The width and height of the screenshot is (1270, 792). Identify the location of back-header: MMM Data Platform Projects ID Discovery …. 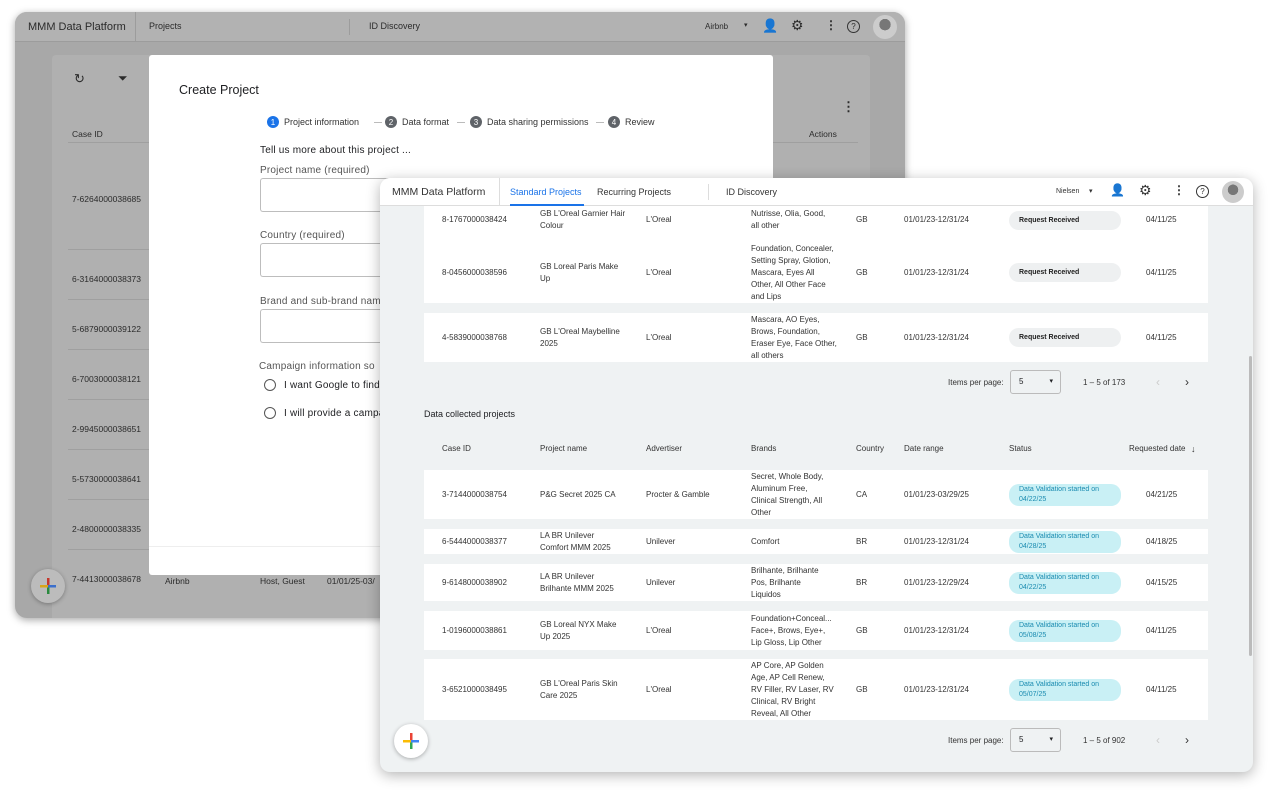
(460, 27).